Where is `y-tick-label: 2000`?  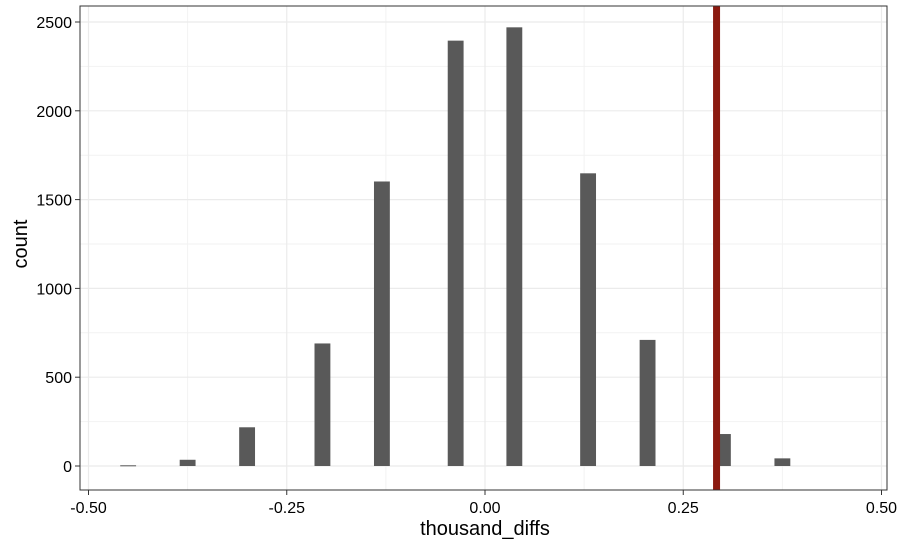
y-tick-label: 2000 is located at coordinates (54, 112).